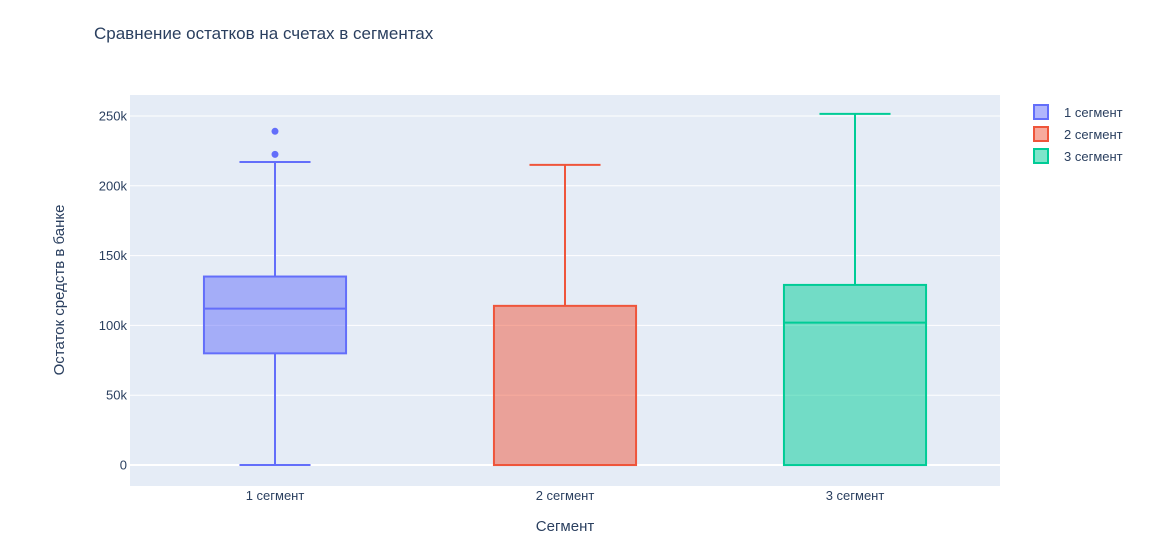 This screenshot has width=1167, height=538. Describe the element at coordinates (116, 395) in the screenshot. I see `y-tick-label: 50k` at that location.